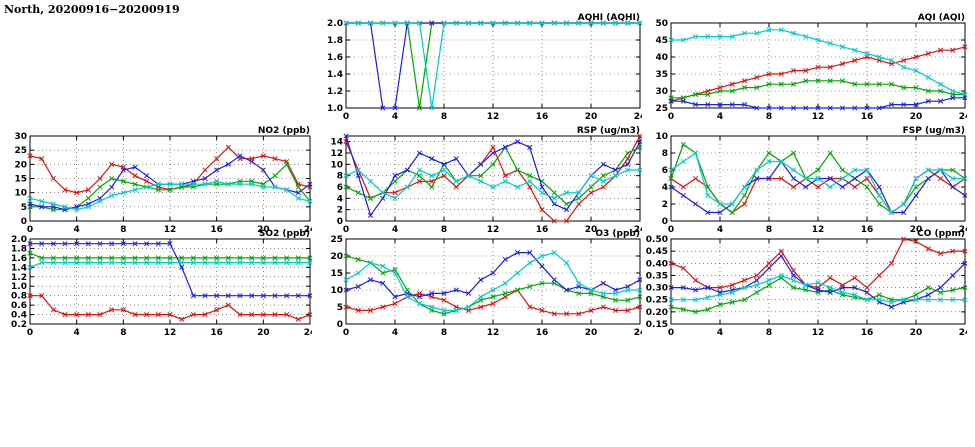 This screenshot has width=975, height=447. Describe the element at coordinates (657, 325) in the screenshot. I see `svg-text: 0.15` at that location.